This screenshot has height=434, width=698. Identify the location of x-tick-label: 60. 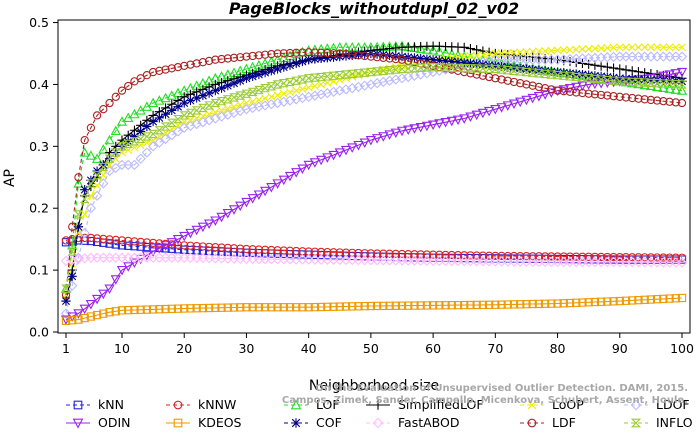
(433, 348).